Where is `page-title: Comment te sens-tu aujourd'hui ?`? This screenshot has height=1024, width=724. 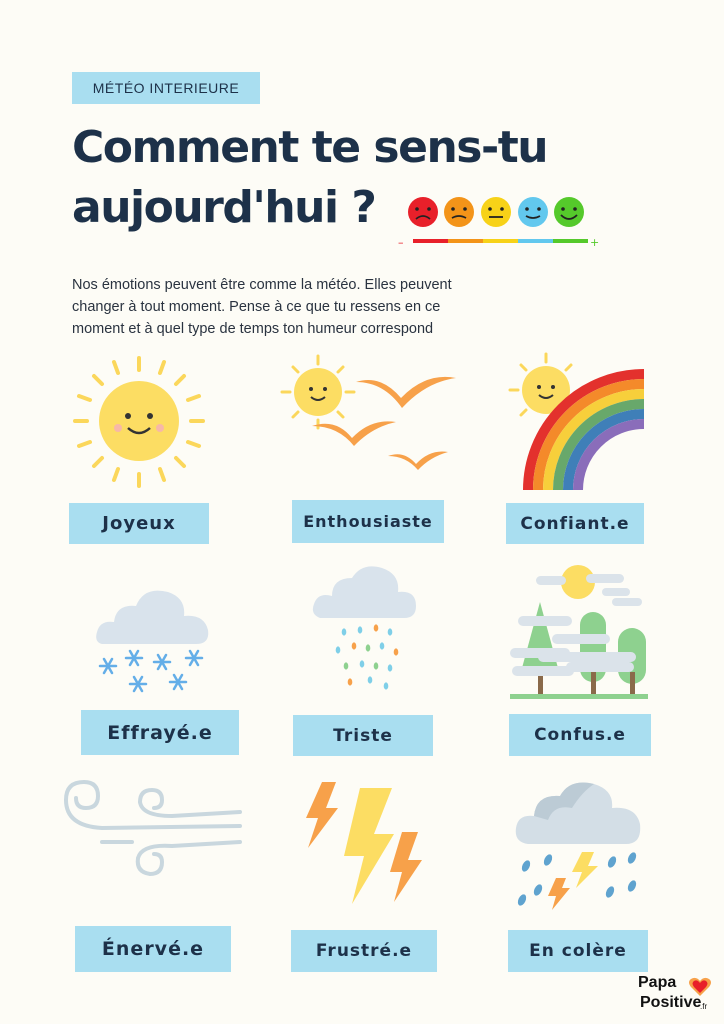
page-title: Comment te sens-tu aujourd'hui ? is located at coordinates (310, 178).